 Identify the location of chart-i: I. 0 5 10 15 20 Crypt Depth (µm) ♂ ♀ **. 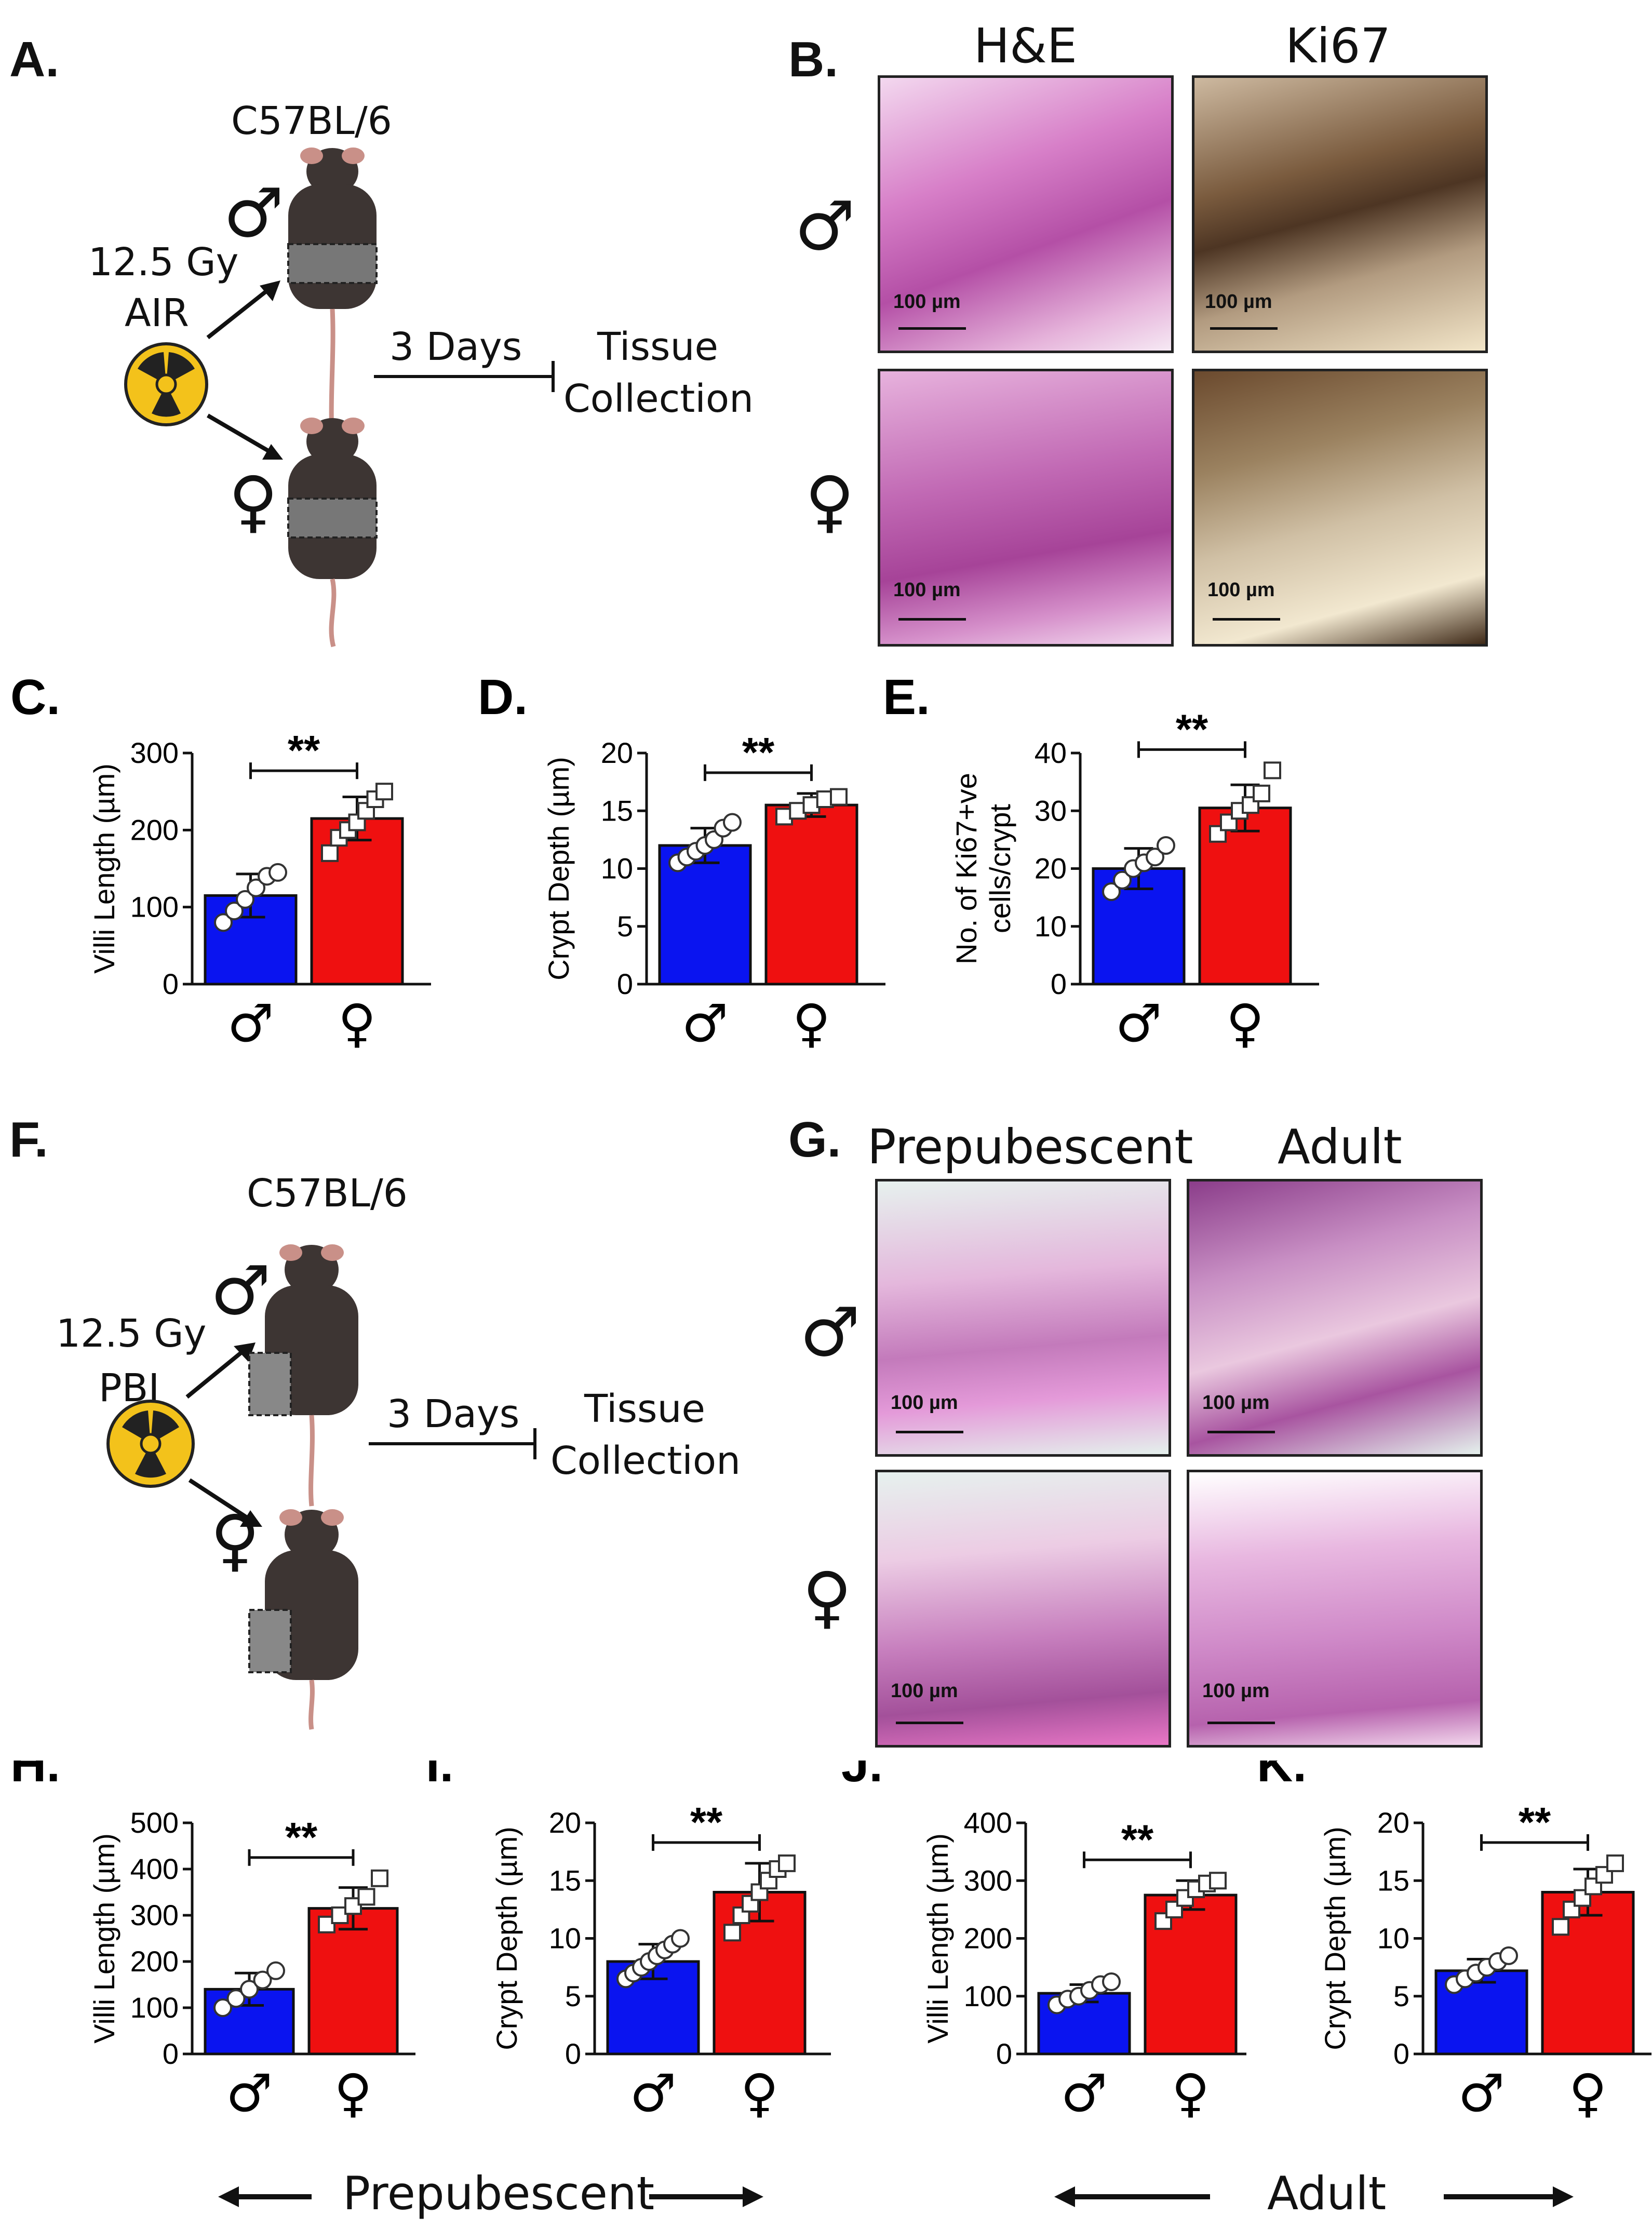
(628, 1942).